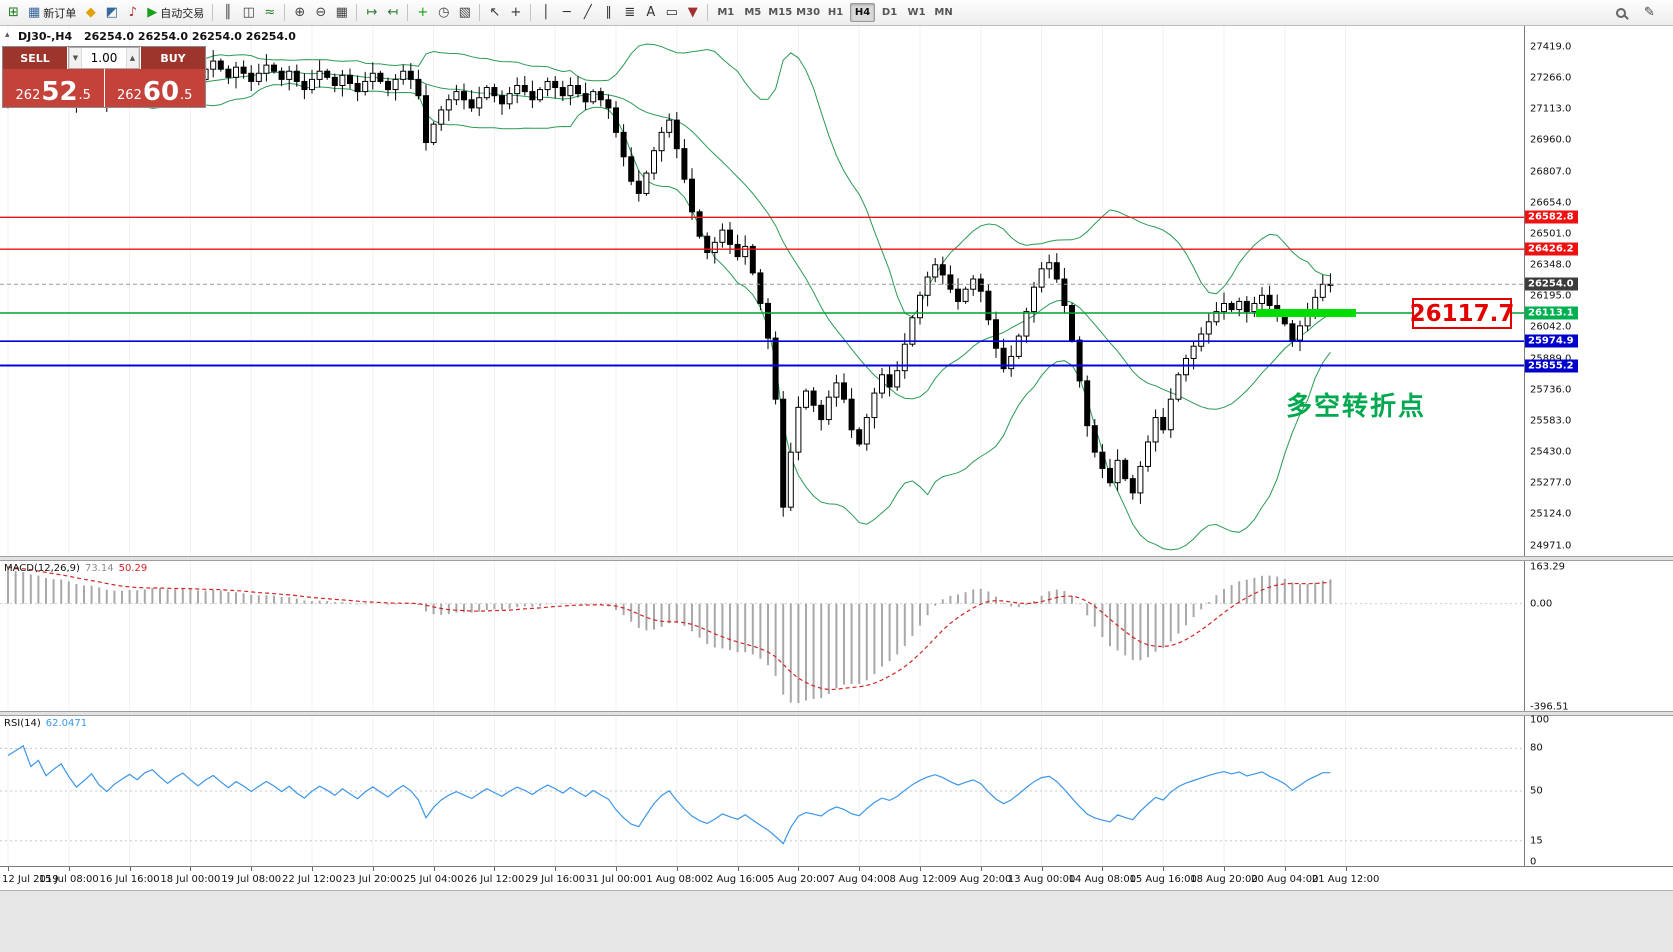  I want to click on sell-price-tail: .5, so click(84, 95).